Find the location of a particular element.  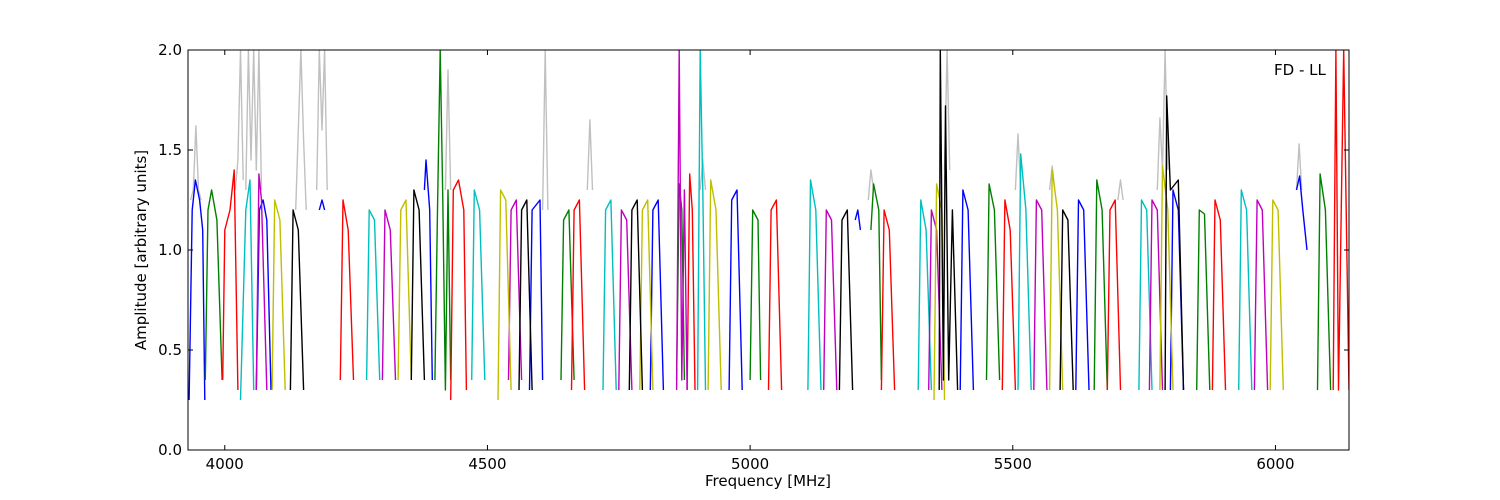

panel-annotation: FD - LL is located at coordinates (1300, 70).